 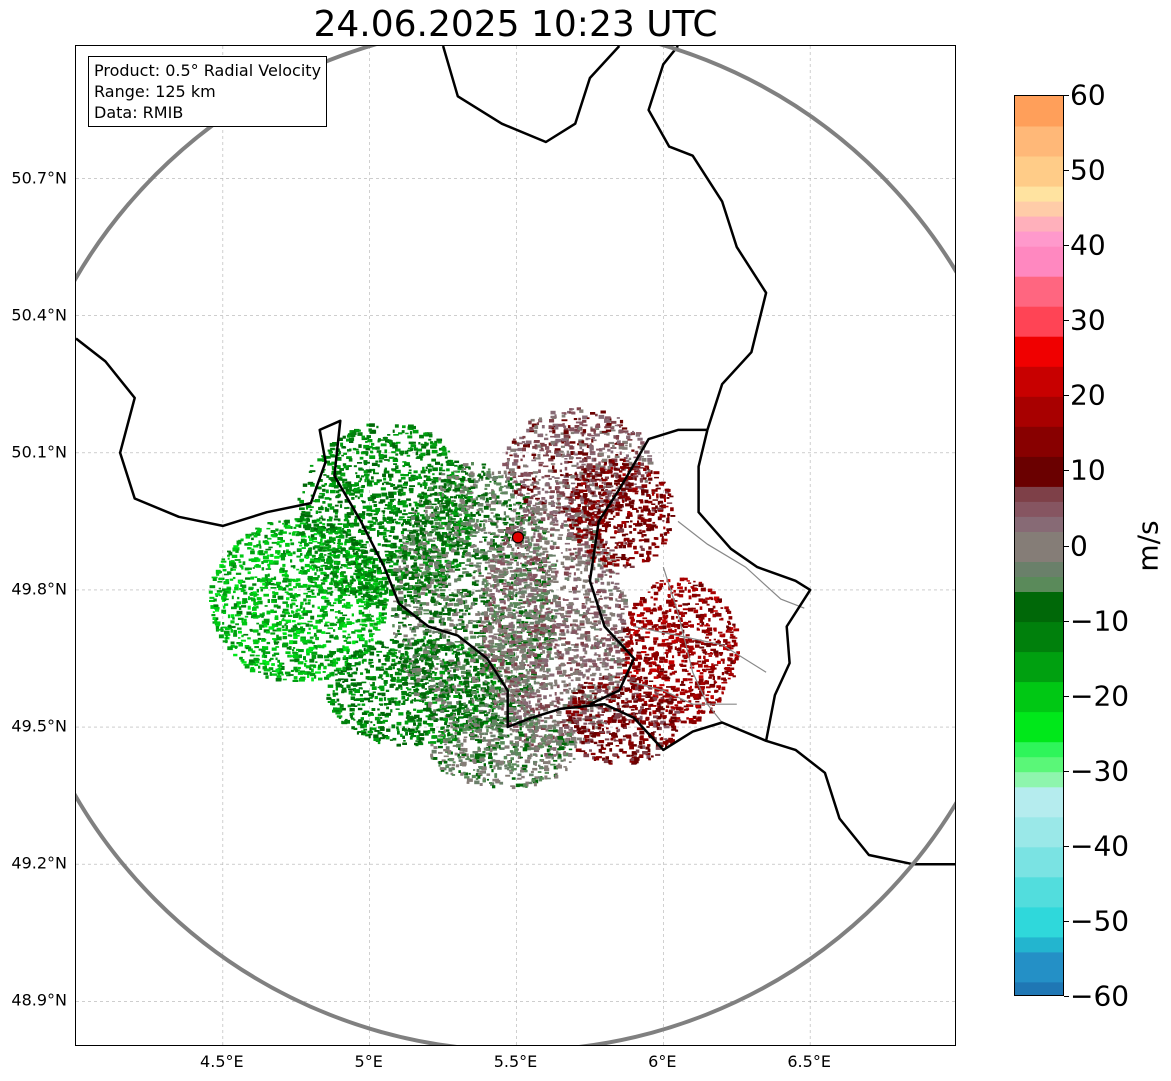 What do you see at coordinates (39, 452) in the screenshot?
I see `lat-tick-label: 50.1°N` at bounding box center [39, 452].